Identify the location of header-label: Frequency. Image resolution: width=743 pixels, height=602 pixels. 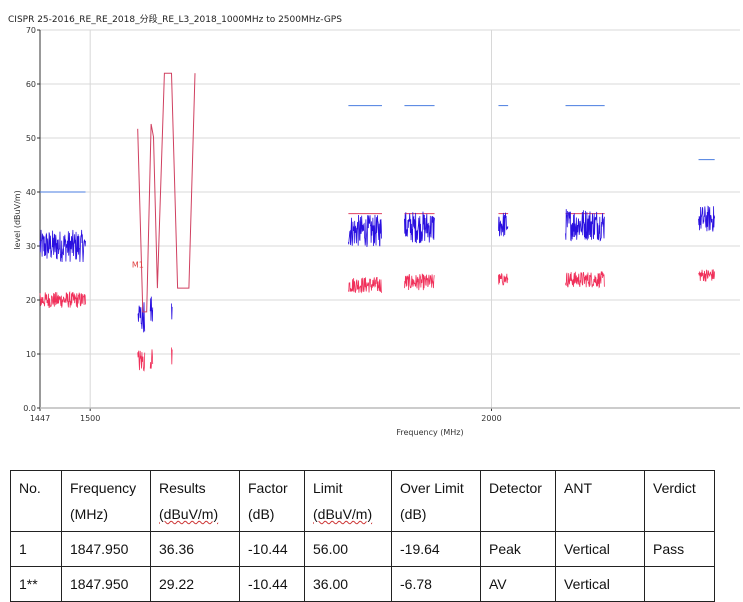
(103, 488).